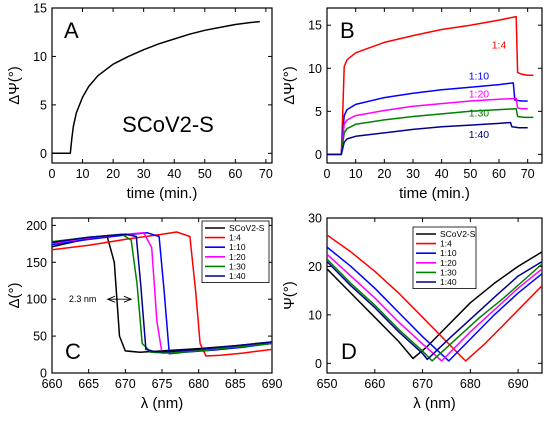 This screenshot has height=425, width=550. I want to click on panel-c-x-tick-label: 670, so click(125, 384).